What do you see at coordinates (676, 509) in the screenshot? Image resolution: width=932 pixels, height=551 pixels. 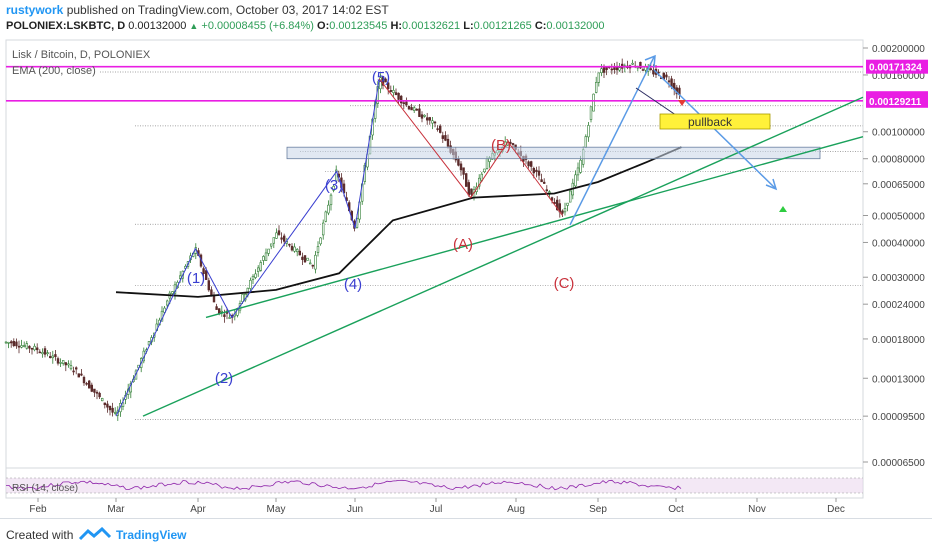 I see `time-tick-label: Oct` at bounding box center [676, 509].